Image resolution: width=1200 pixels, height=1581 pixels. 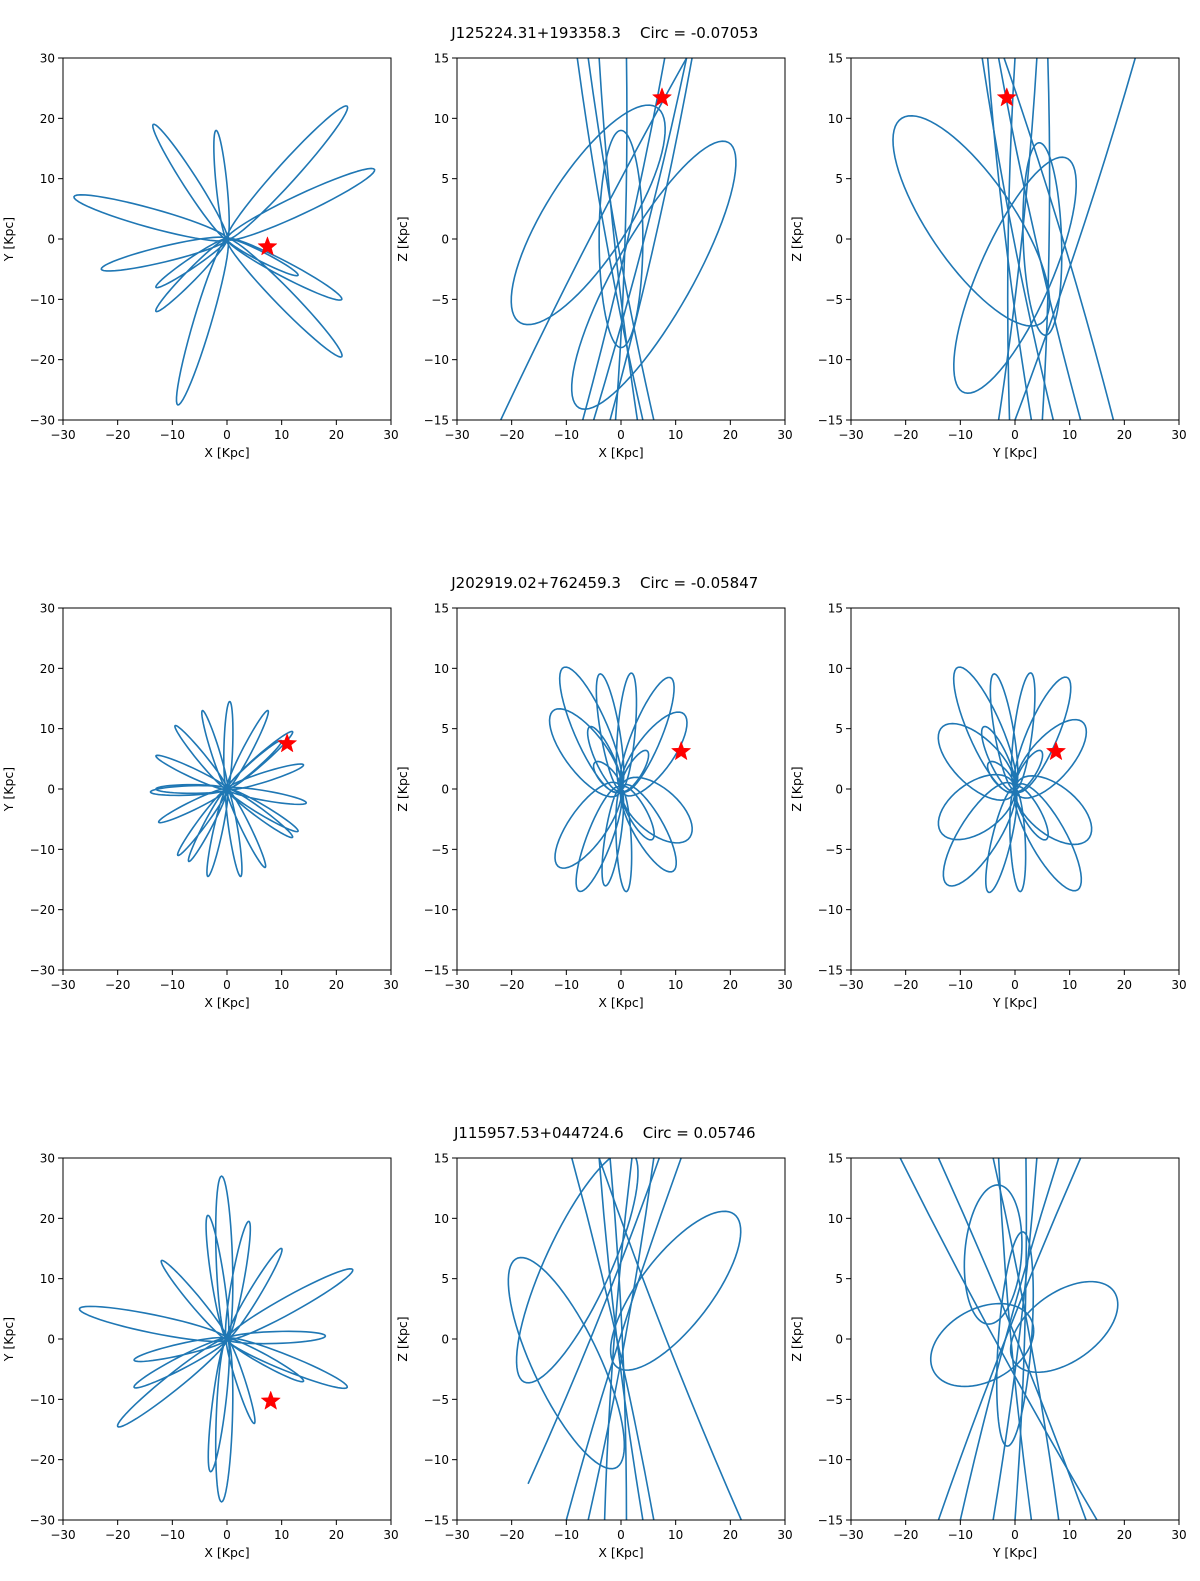 What do you see at coordinates (511, 985) in the screenshot?
I see `x-tick-label-r2-xz: −20` at bounding box center [511, 985].